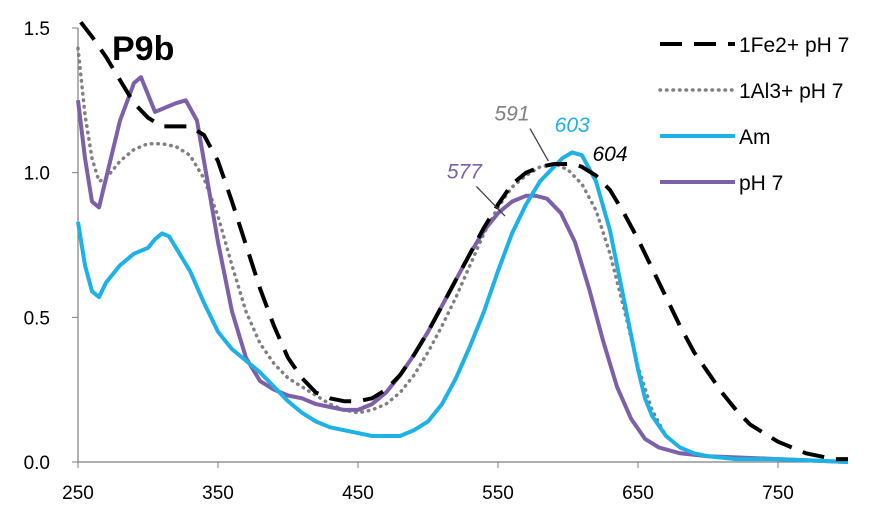  What do you see at coordinates (498, 493) in the screenshot?
I see `x-tick-label: 550` at bounding box center [498, 493].